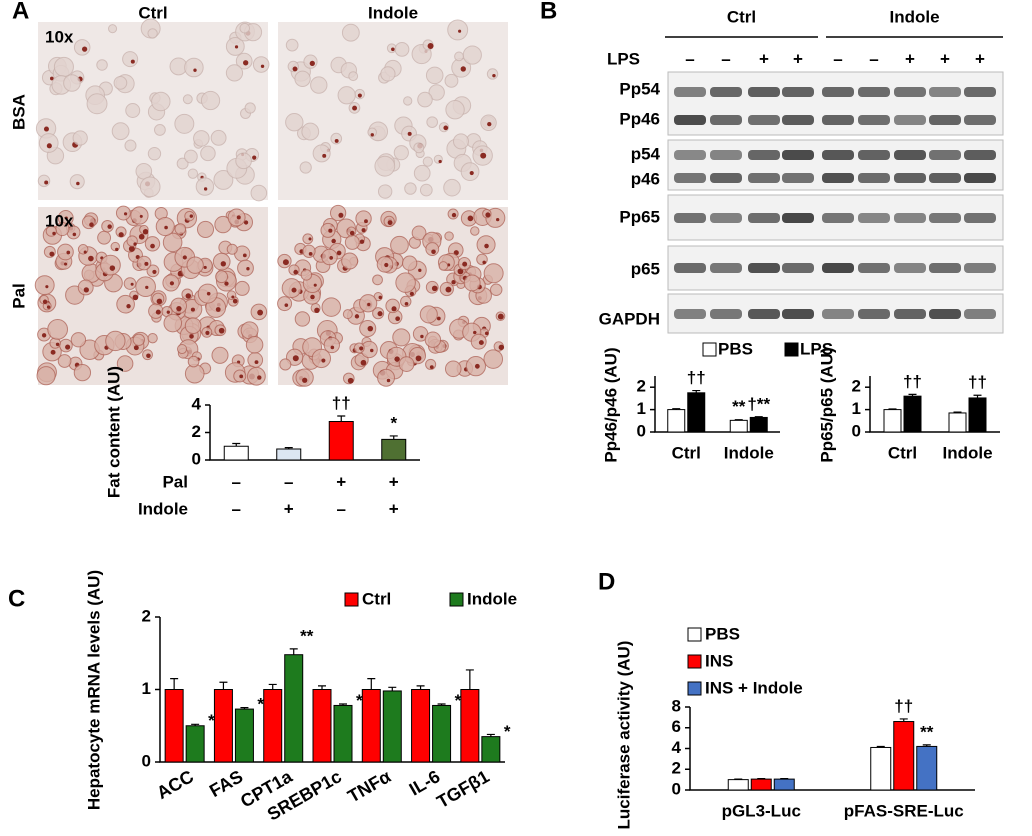 The height and width of the screenshot is (836, 1032). I want to click on y-tick-label: 0, so click(146, 760).